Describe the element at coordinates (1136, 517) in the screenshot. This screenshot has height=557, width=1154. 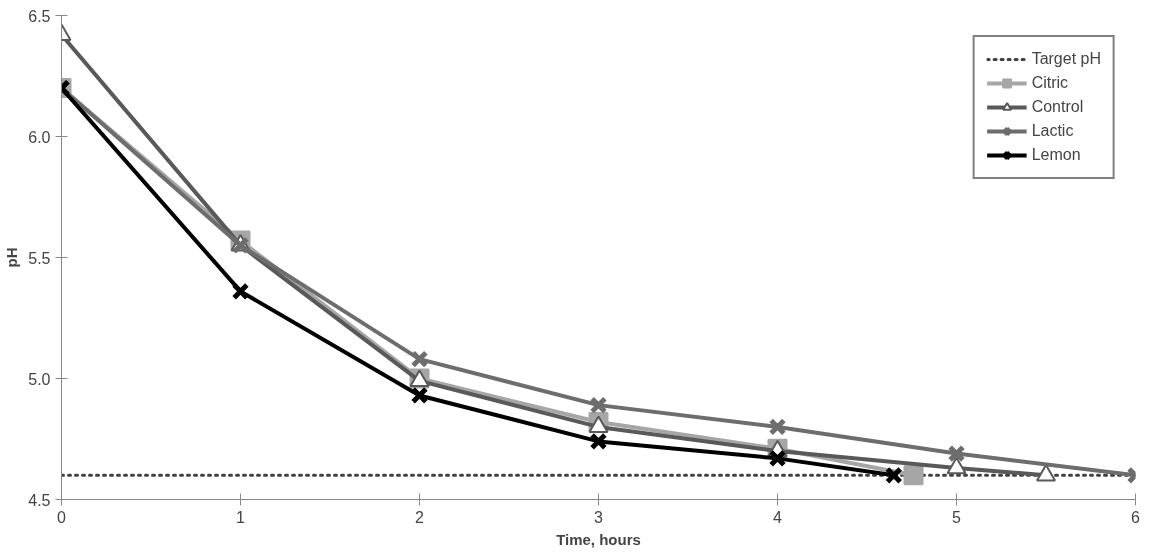
I see `x-tick-label: 6` at that location.